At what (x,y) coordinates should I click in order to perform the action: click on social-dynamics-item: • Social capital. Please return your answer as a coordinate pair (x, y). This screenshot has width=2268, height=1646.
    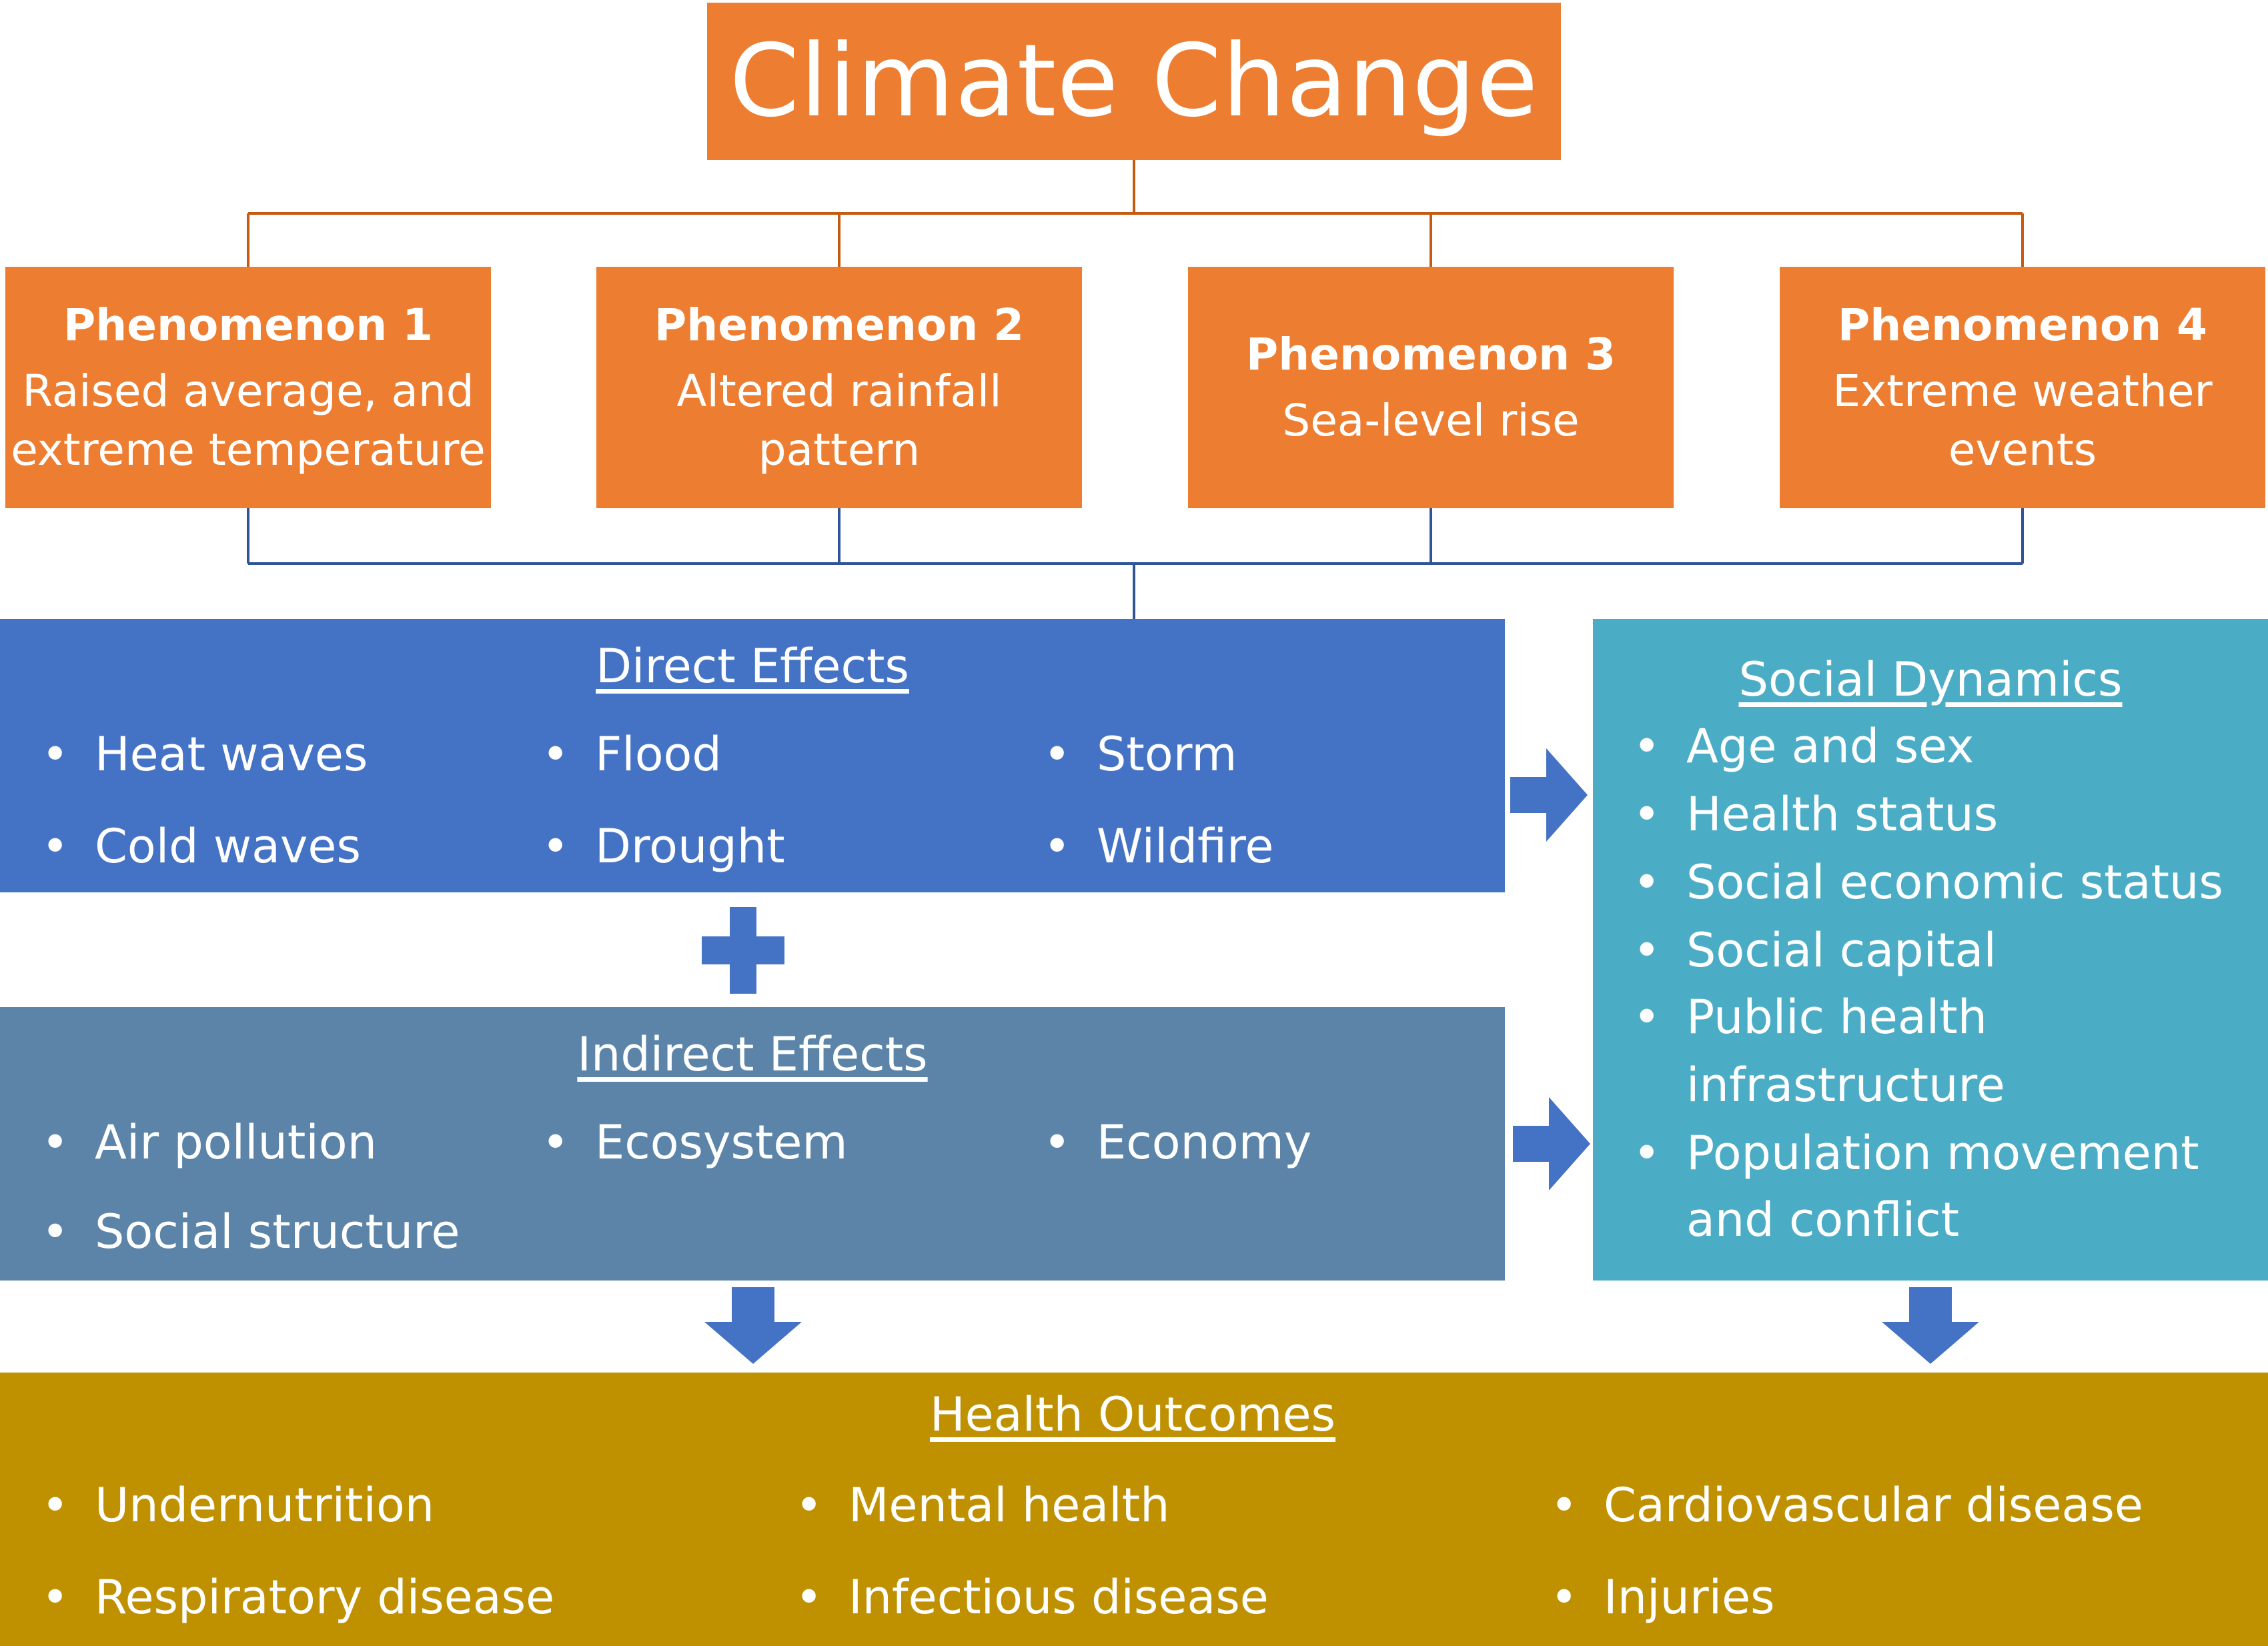
    Looking at the image, I should click on (1815, 950).